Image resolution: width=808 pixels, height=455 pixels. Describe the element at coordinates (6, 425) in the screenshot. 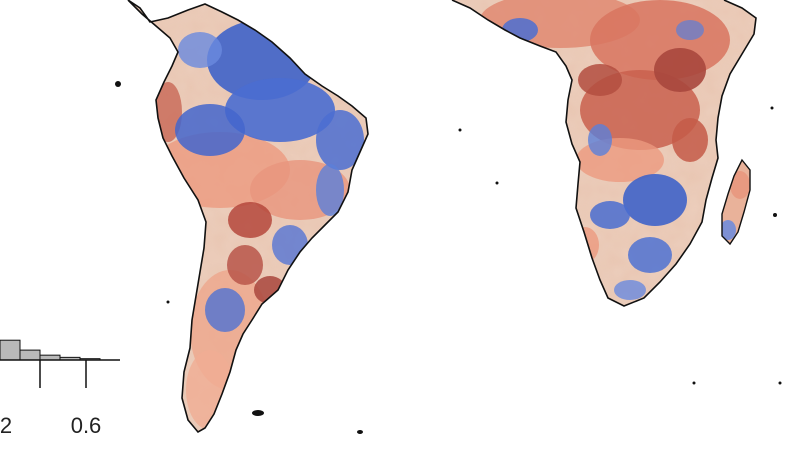

I see `legend-tick-label: 2` at that location.